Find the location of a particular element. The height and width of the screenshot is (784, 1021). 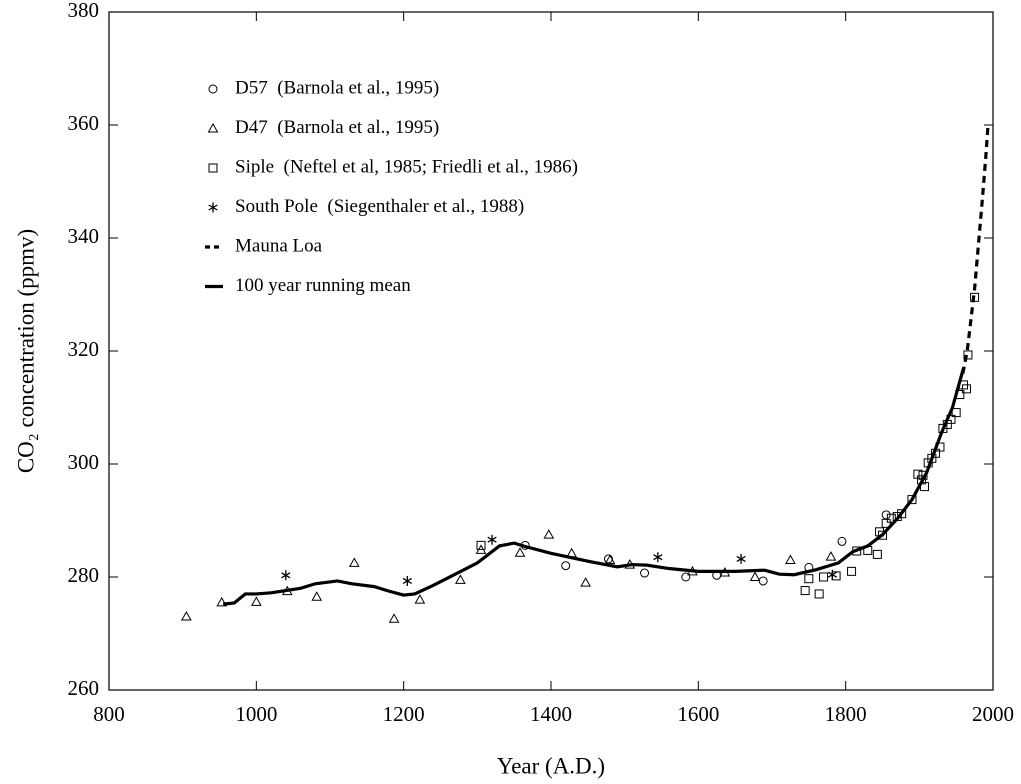

x-tick-label: 1400 is located at coordinates (551, 714).